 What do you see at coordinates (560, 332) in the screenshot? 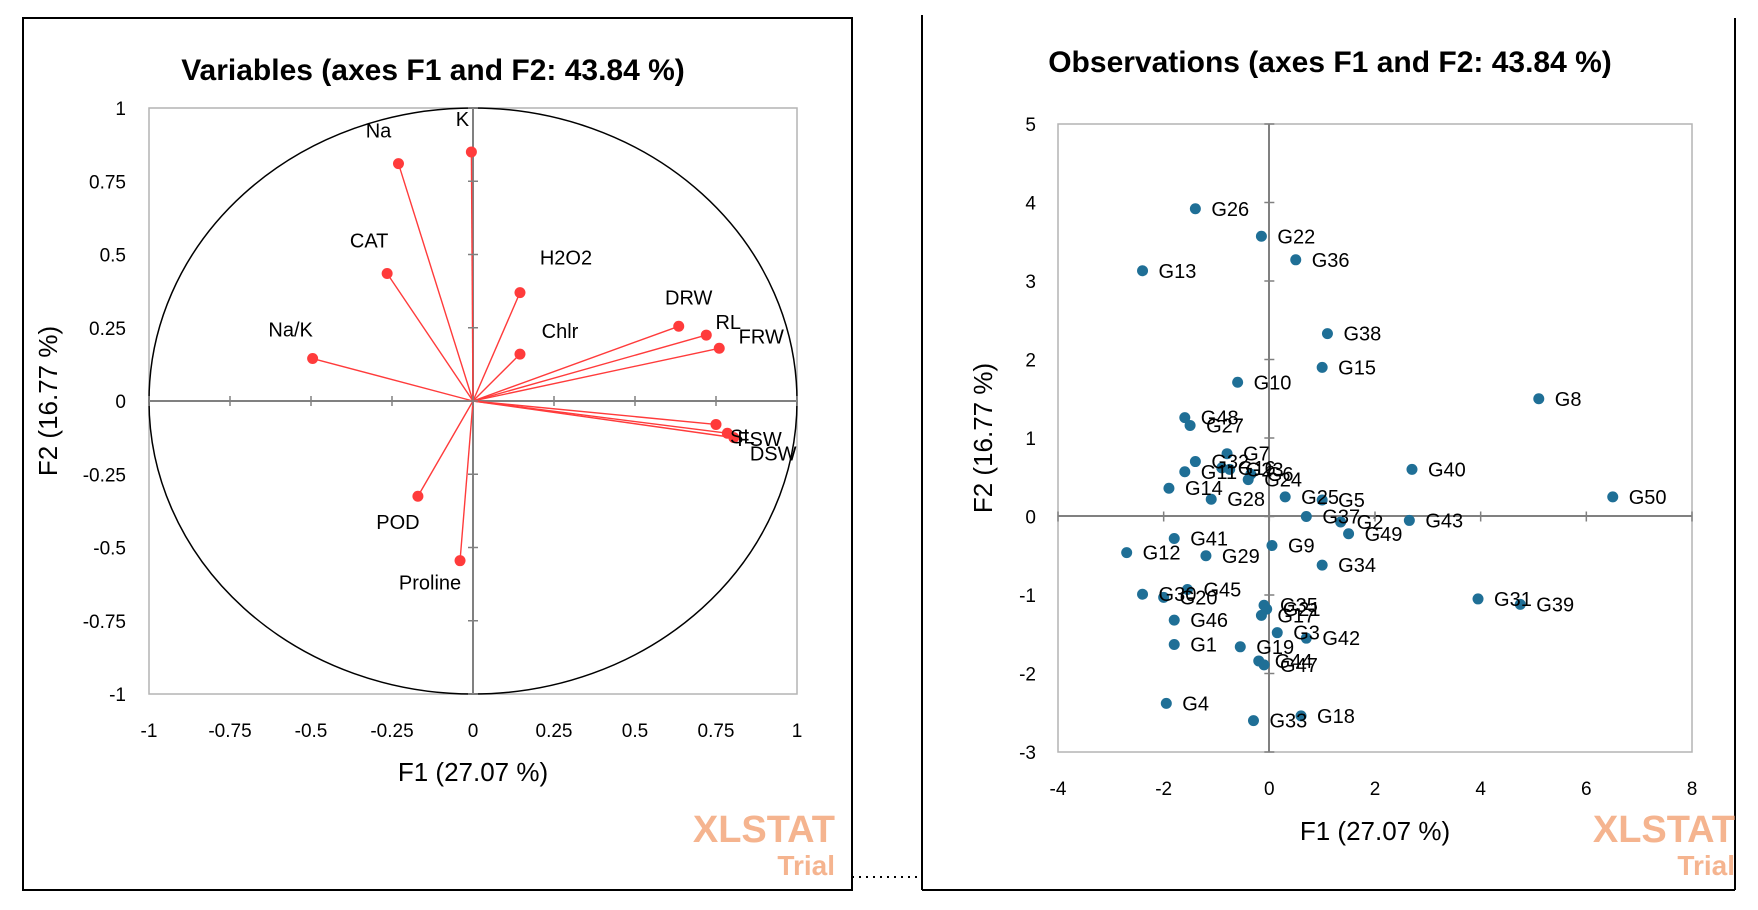
I see `variable-label-chlr: Chlr` at bounding box center [560, 332].